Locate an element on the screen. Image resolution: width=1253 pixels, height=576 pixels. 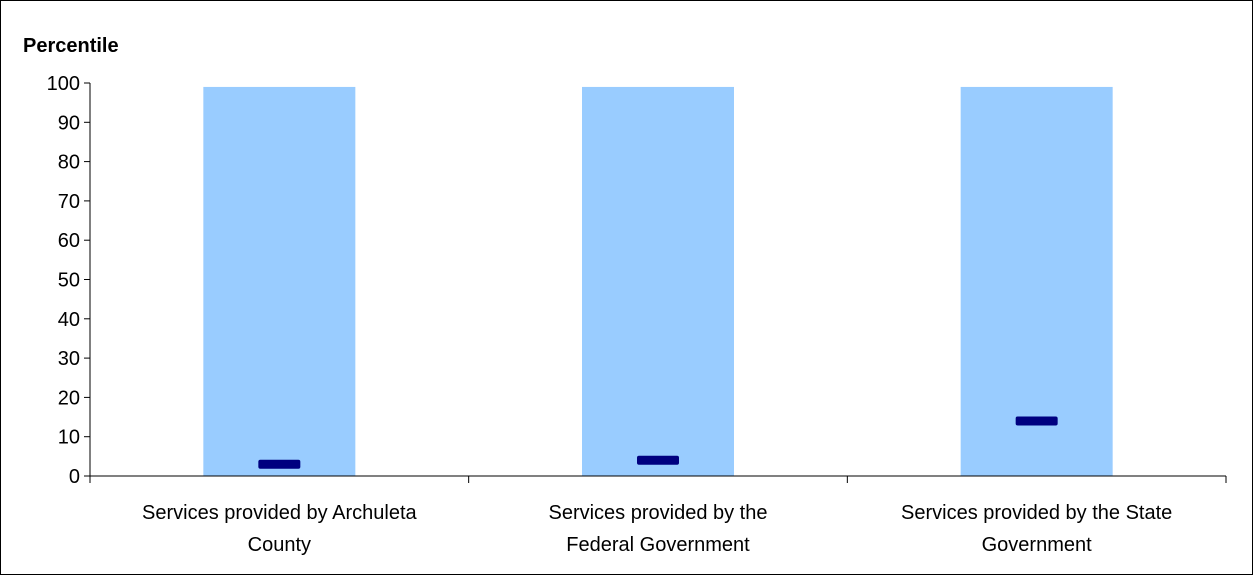
y-tick-label: 10 is located at coordinates (69, 438).